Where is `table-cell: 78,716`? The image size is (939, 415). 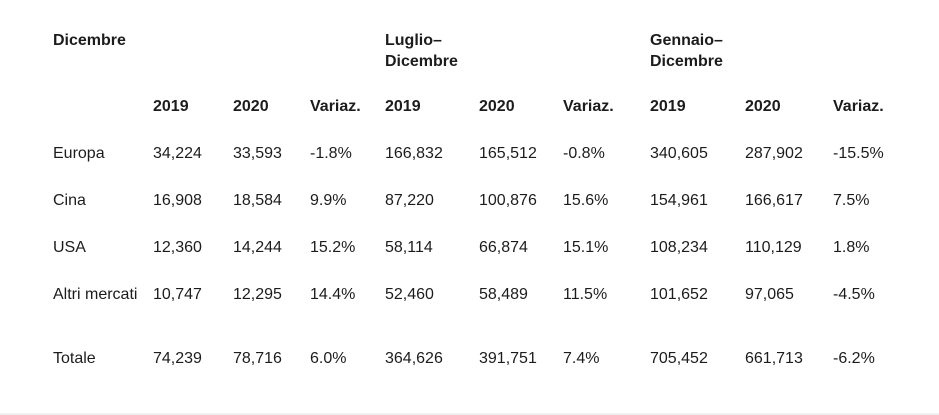 table-cell: 78,716 is located at coordinates (257, 358).